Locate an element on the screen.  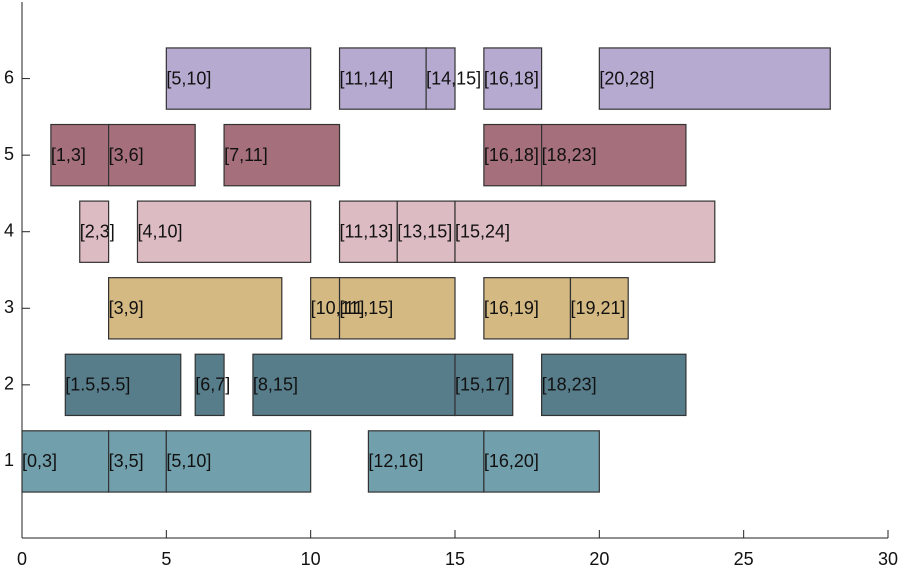
interval-label: [3,5] is located at coordinates (126, 461).